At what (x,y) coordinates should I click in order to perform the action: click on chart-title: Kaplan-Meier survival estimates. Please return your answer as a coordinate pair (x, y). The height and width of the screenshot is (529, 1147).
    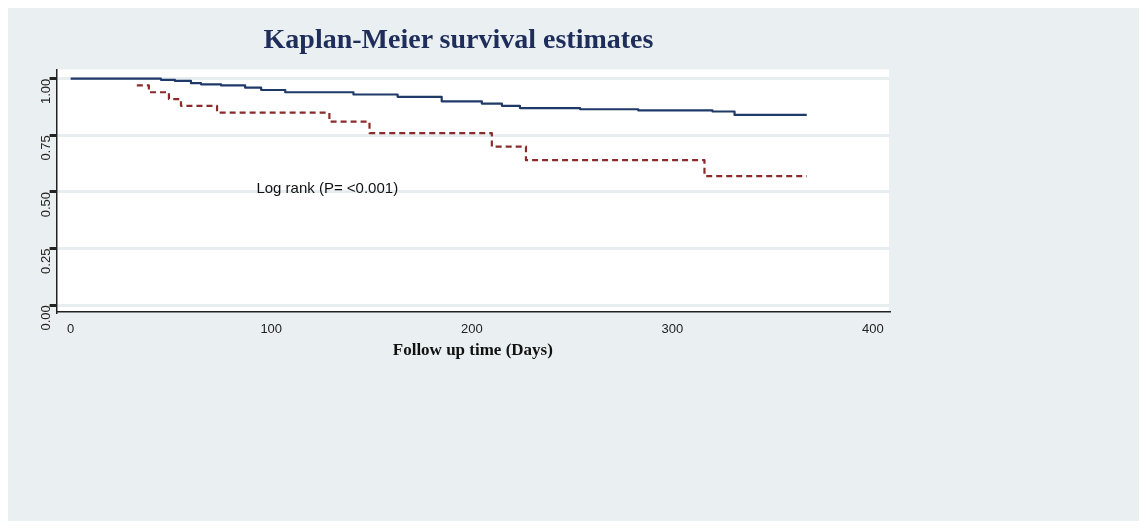
    Looking at the image, I should click on (458, 39).